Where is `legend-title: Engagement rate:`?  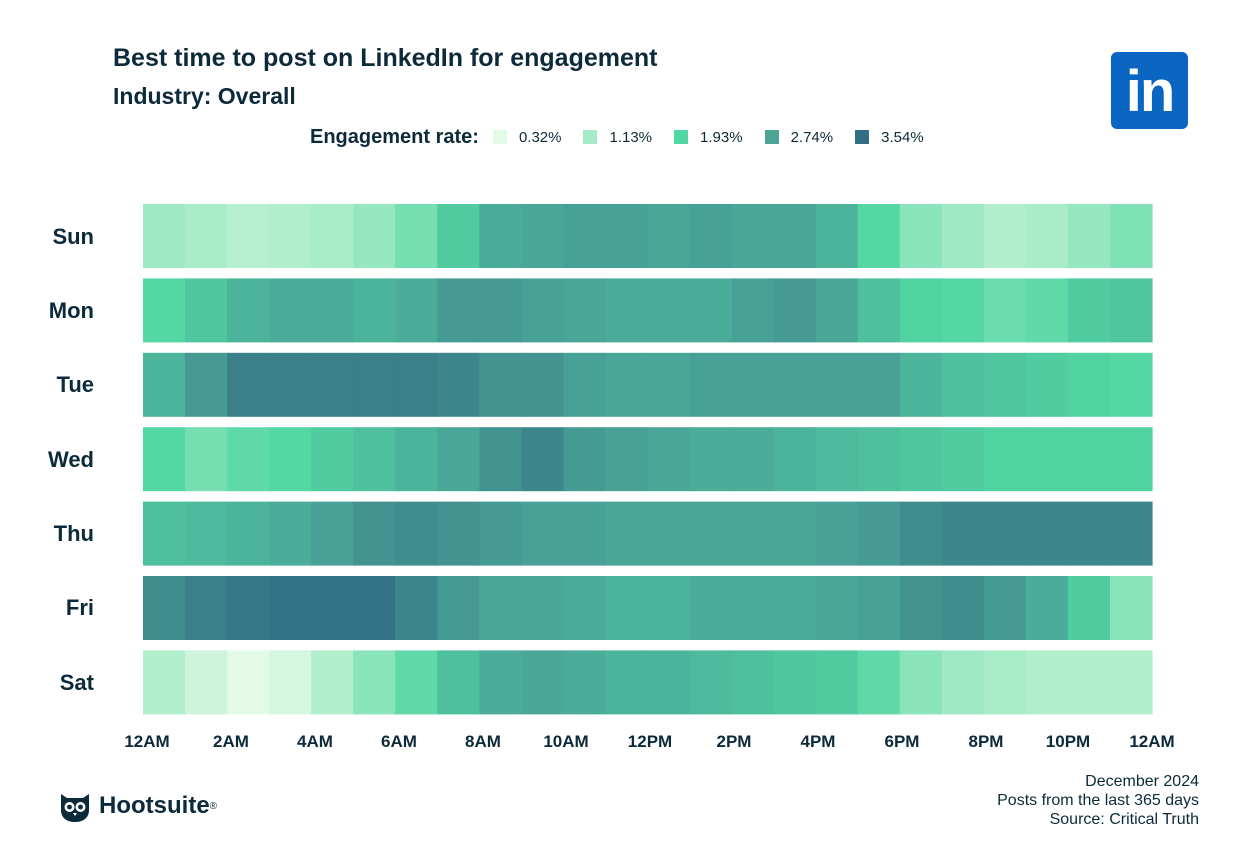 legend-title: Engagement rate: is located at coordinates (394, 136).